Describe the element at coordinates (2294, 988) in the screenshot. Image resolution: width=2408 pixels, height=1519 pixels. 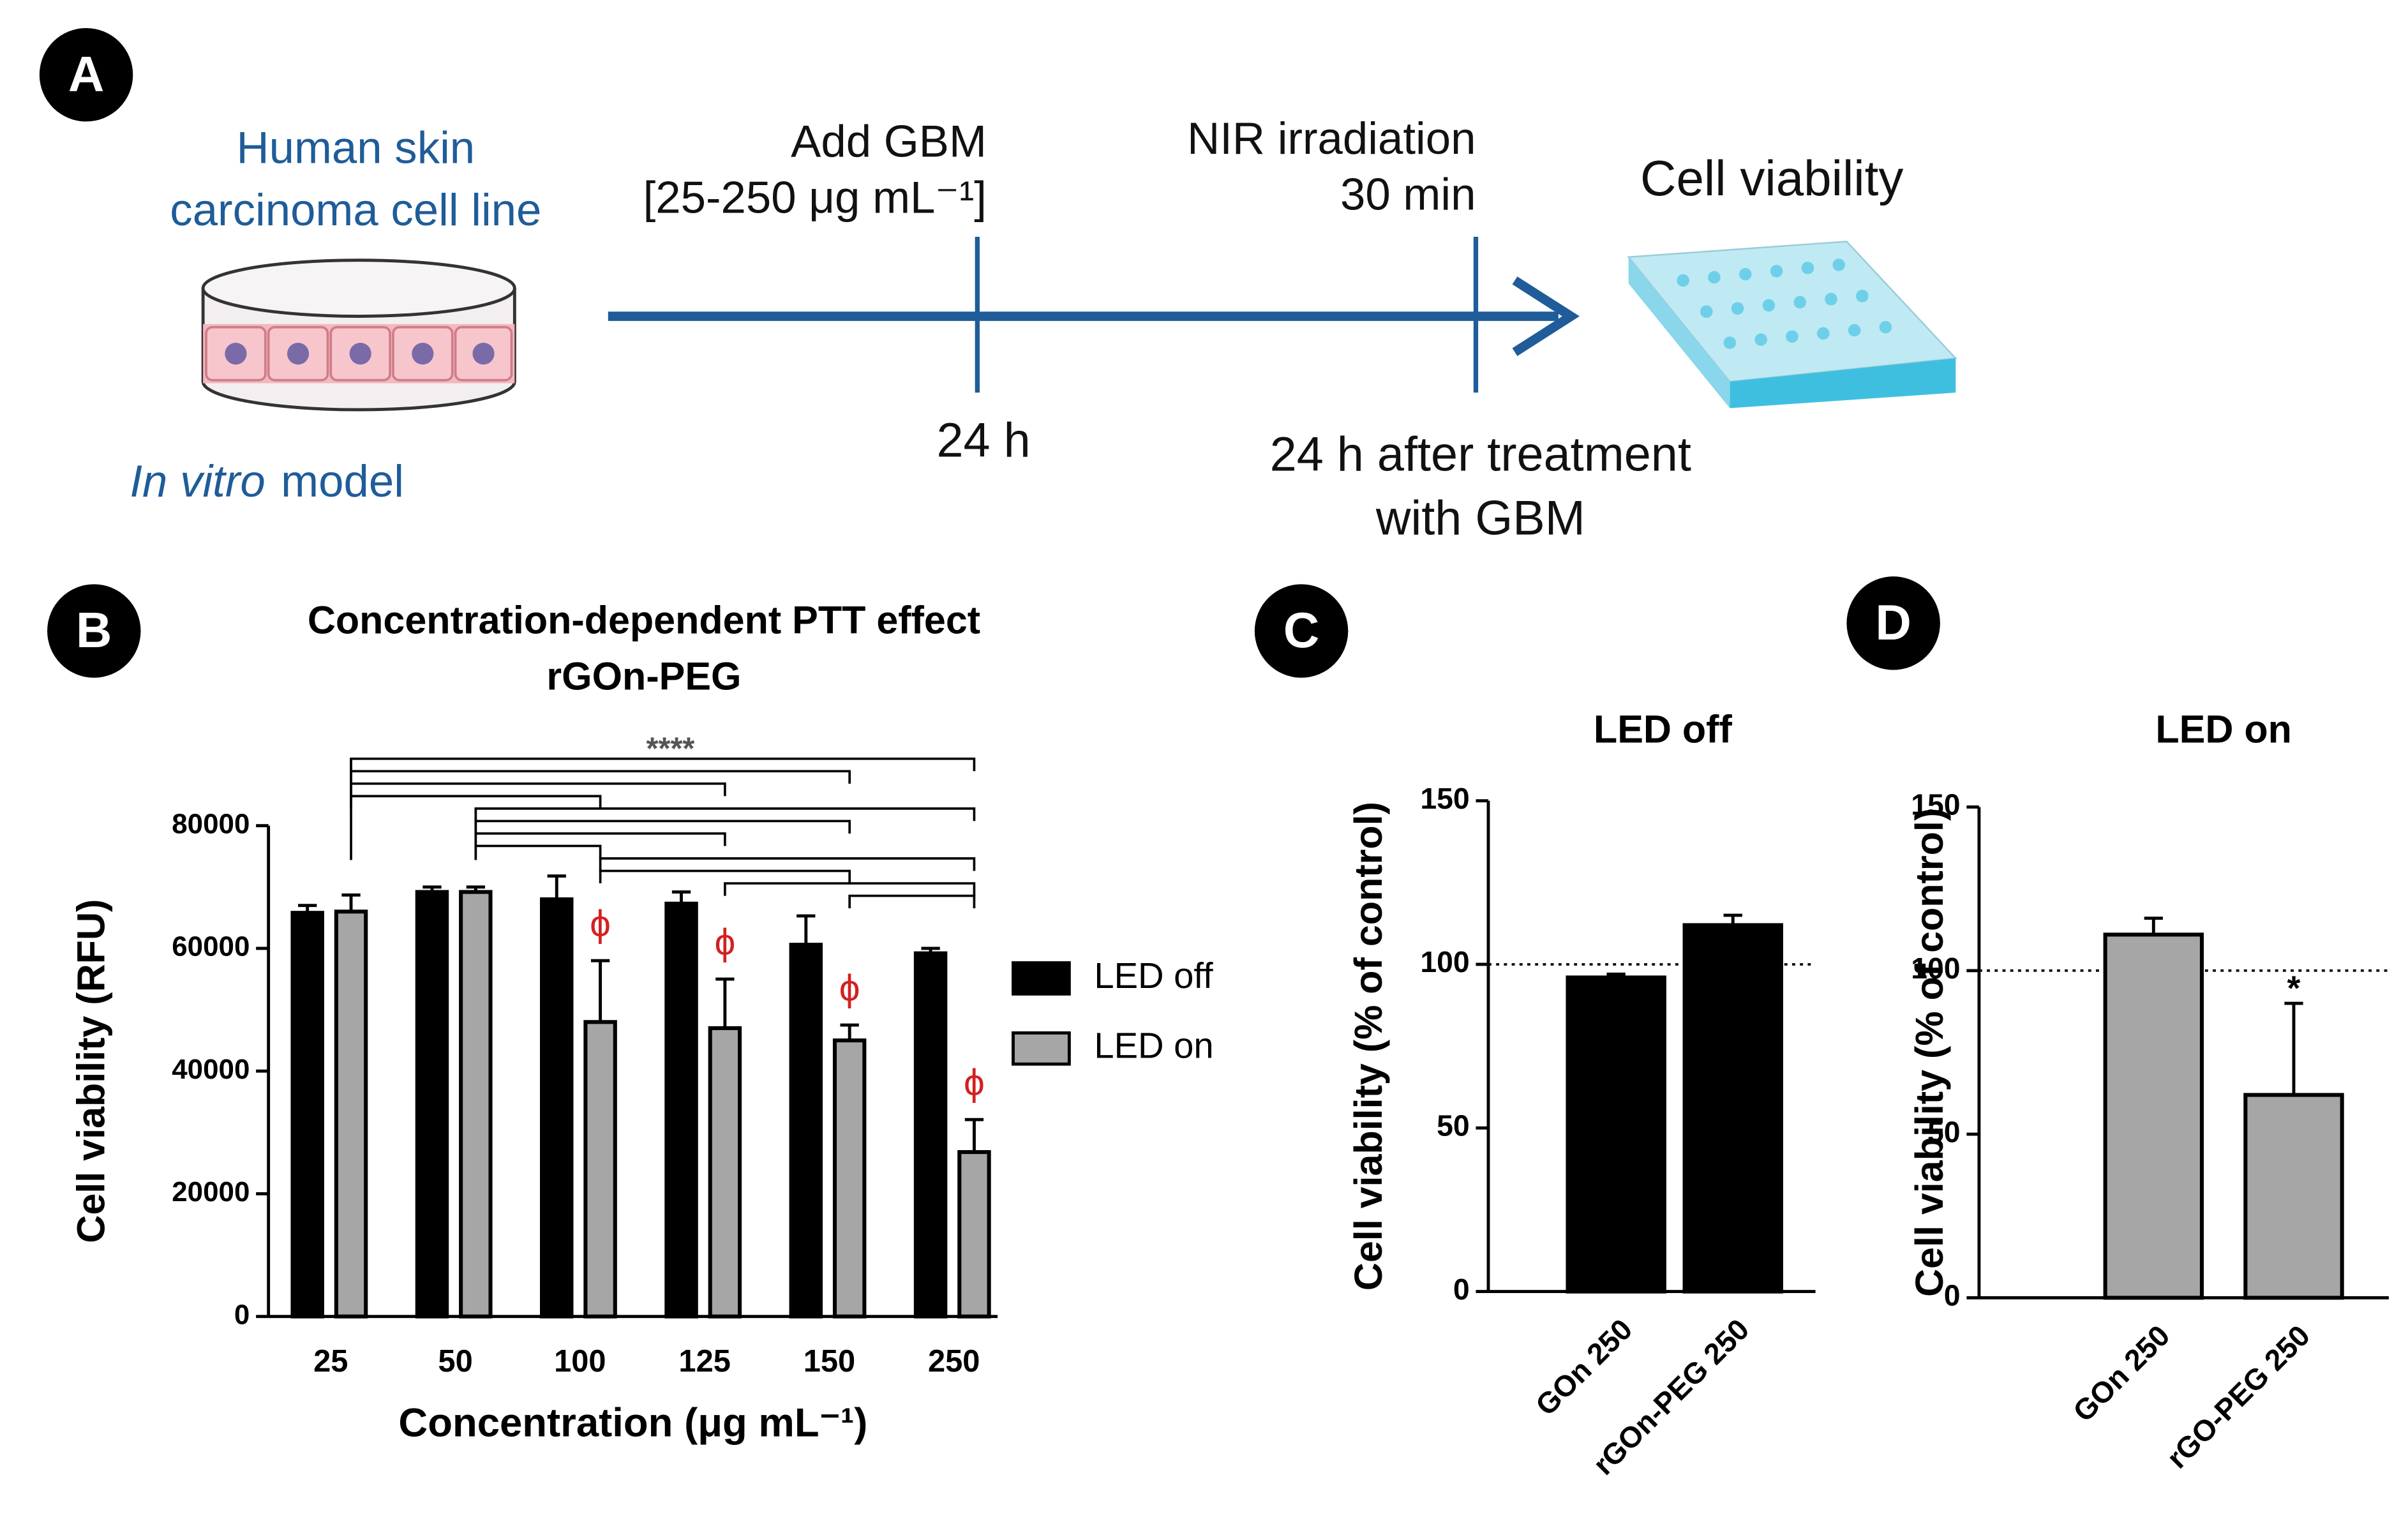
I see `annotation: *` at that location.